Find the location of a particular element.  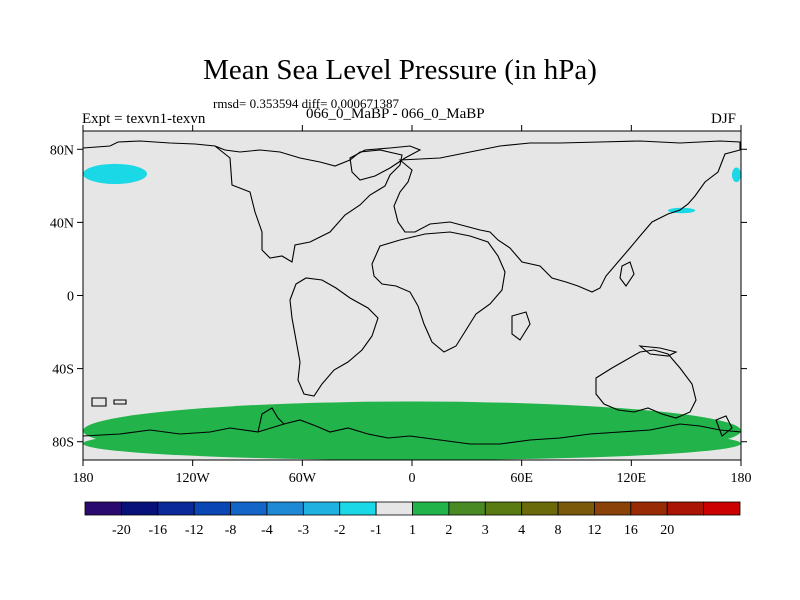

coastline-antarctic-peninsula is located at coordinates (271, 420).